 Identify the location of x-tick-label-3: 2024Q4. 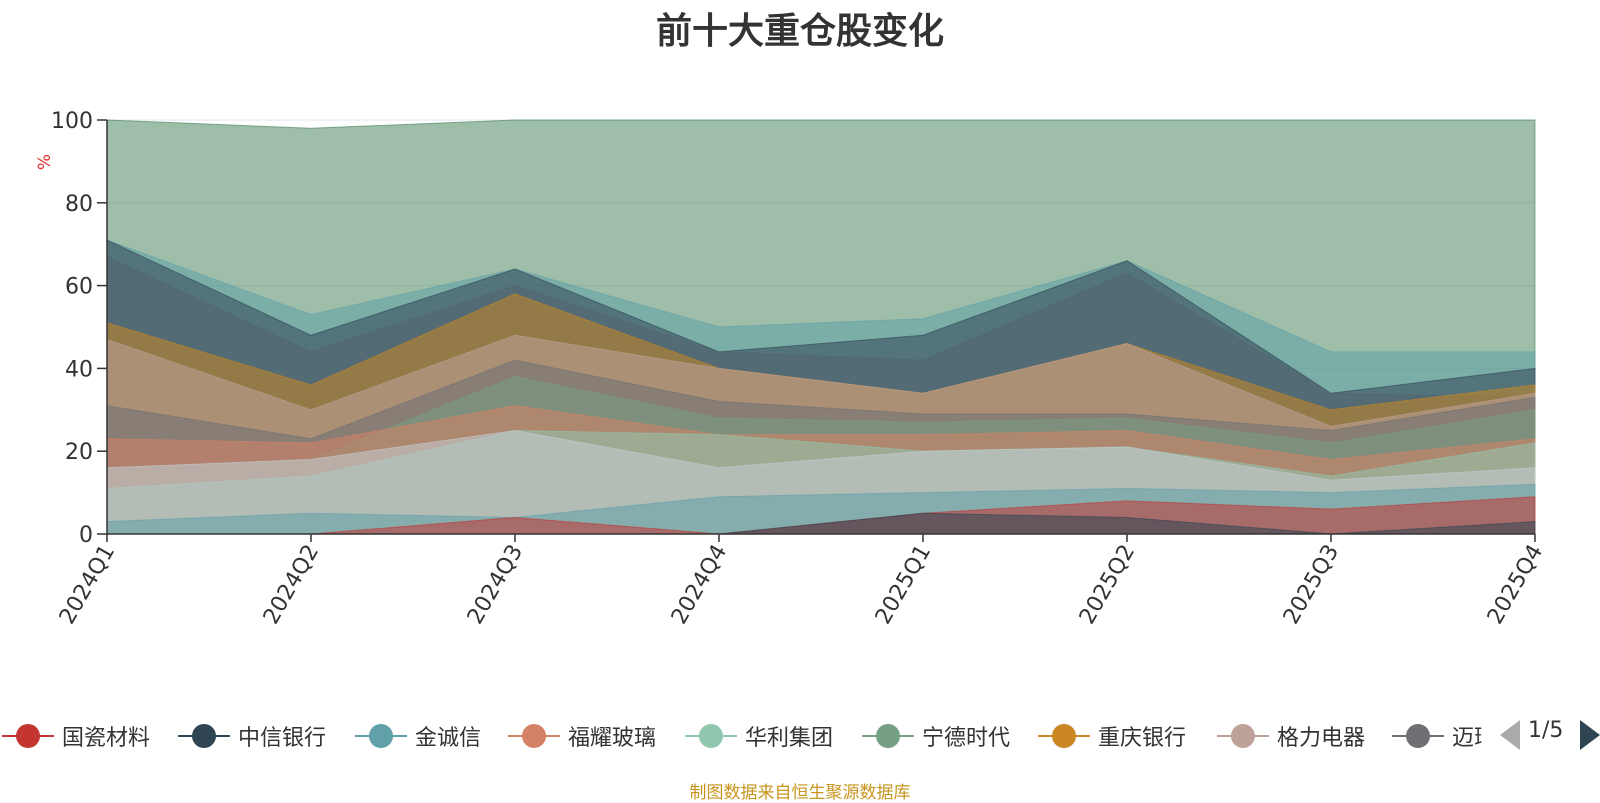
(699, 585).